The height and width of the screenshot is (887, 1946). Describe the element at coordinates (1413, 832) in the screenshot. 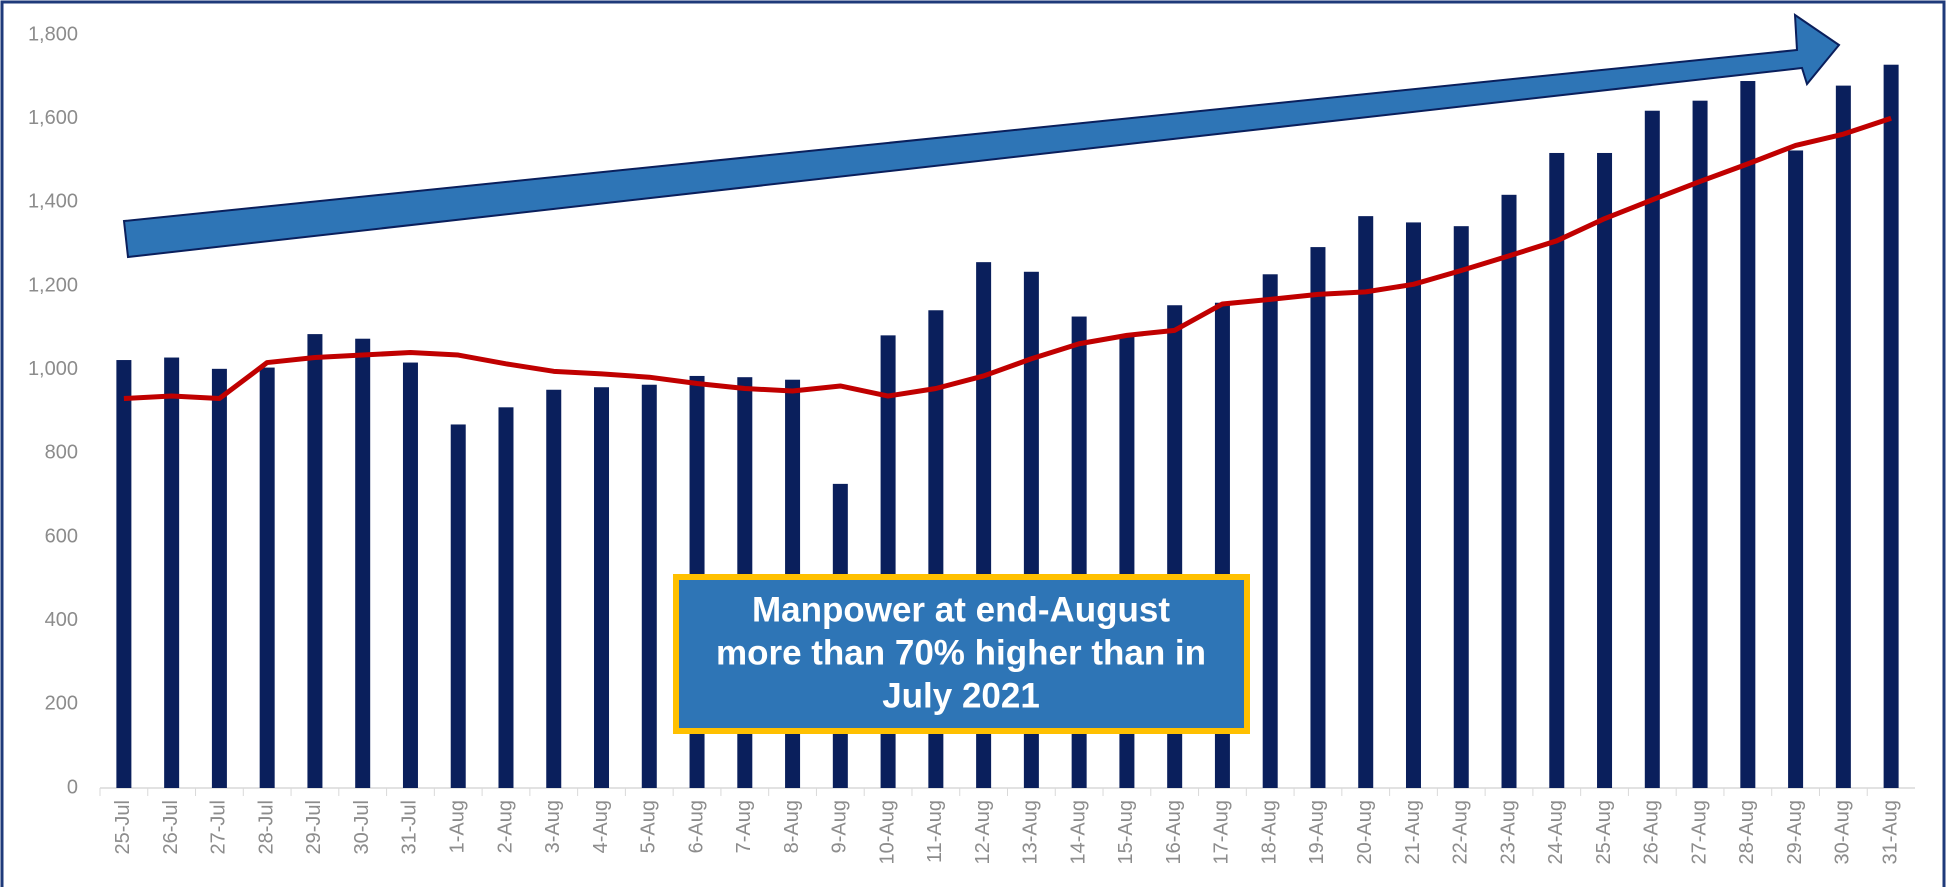

I see `x-tick-label: 21-Aug` at that location.